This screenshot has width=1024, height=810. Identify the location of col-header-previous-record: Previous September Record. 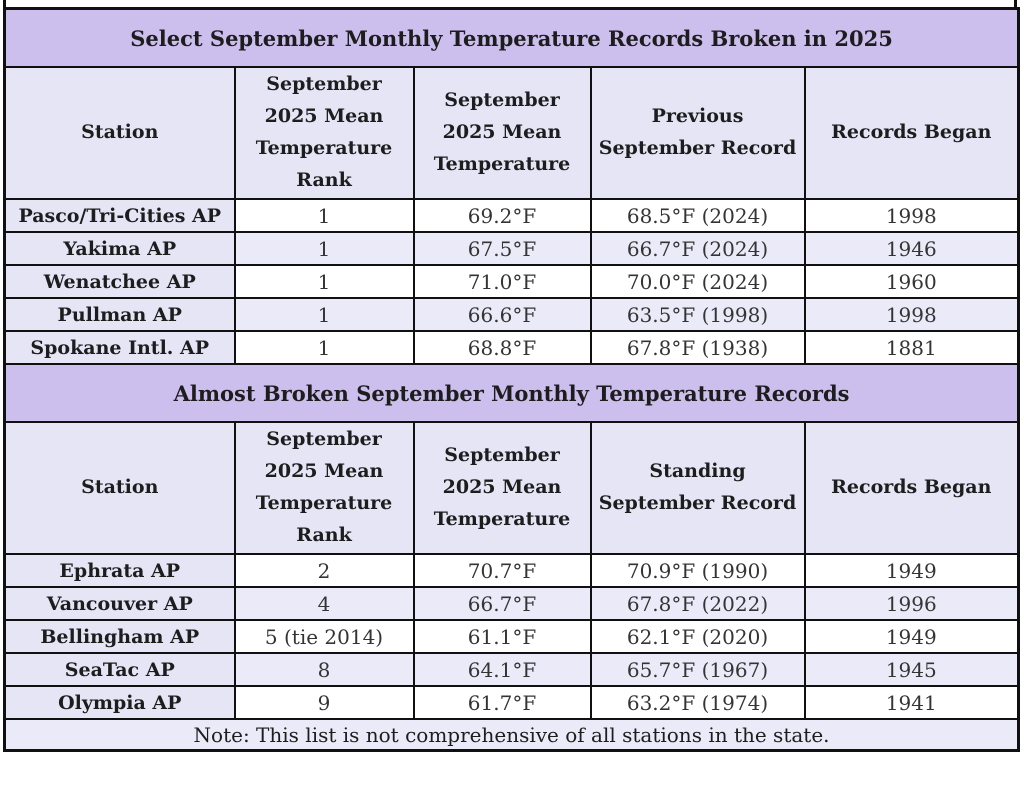
(697, 133).